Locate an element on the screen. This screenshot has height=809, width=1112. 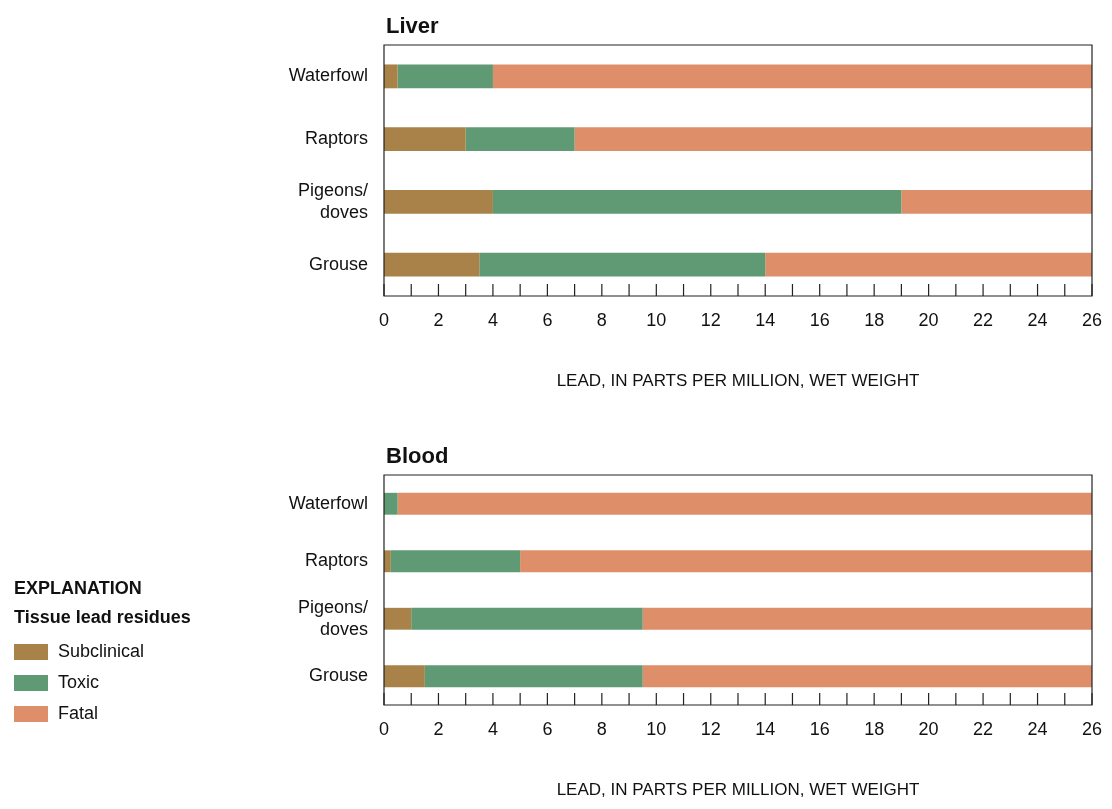
chart-title: Blood is located at coordinates (417, 456).